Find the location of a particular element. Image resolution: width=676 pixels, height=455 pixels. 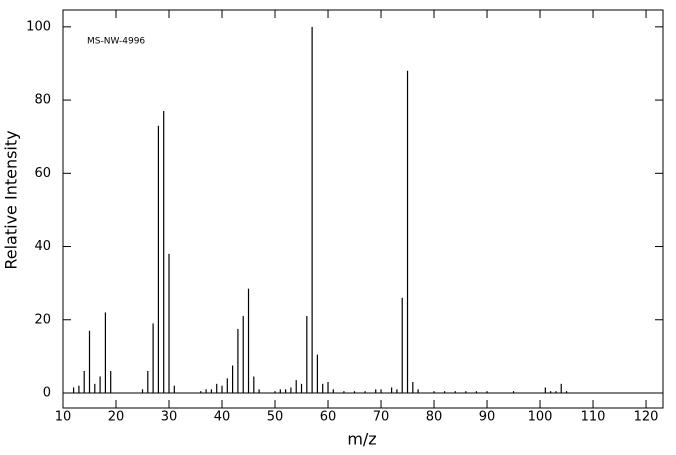

annotation: MS-NW-4996 is located at coordinates (116, 42).